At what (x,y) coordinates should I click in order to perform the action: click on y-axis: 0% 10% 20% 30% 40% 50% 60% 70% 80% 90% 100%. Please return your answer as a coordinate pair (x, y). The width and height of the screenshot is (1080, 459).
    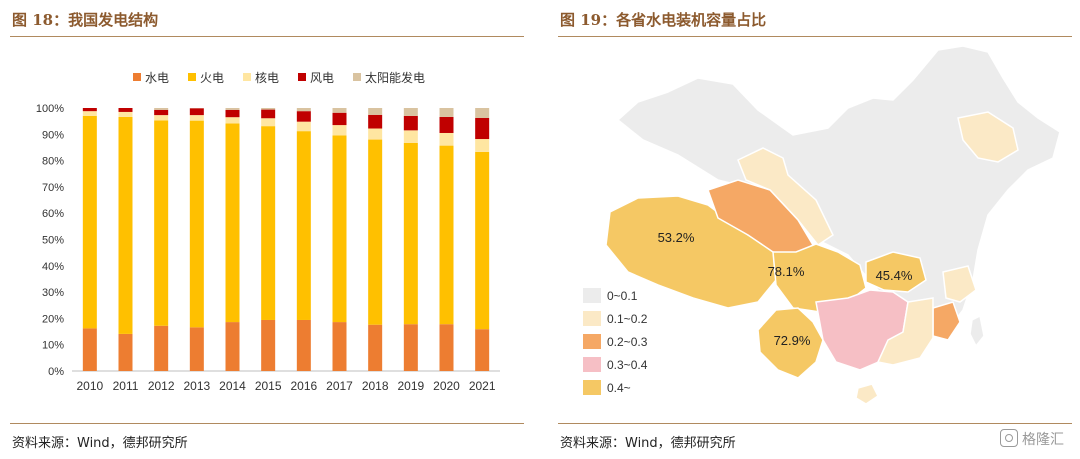
    Looking at the image, I should click on (50, 240).